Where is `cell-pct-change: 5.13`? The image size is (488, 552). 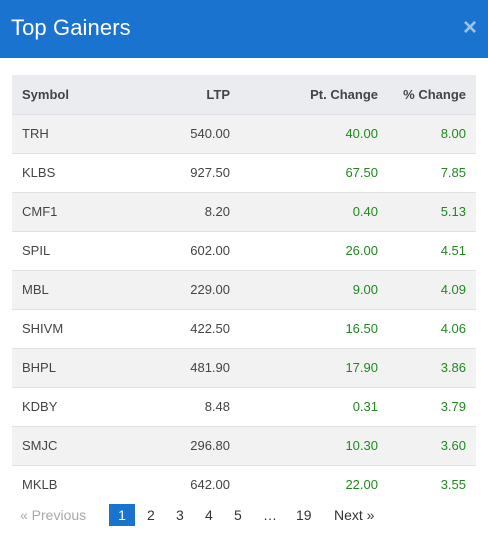 cell-pct-change: 5.13 is located at coordinates (453, 211).